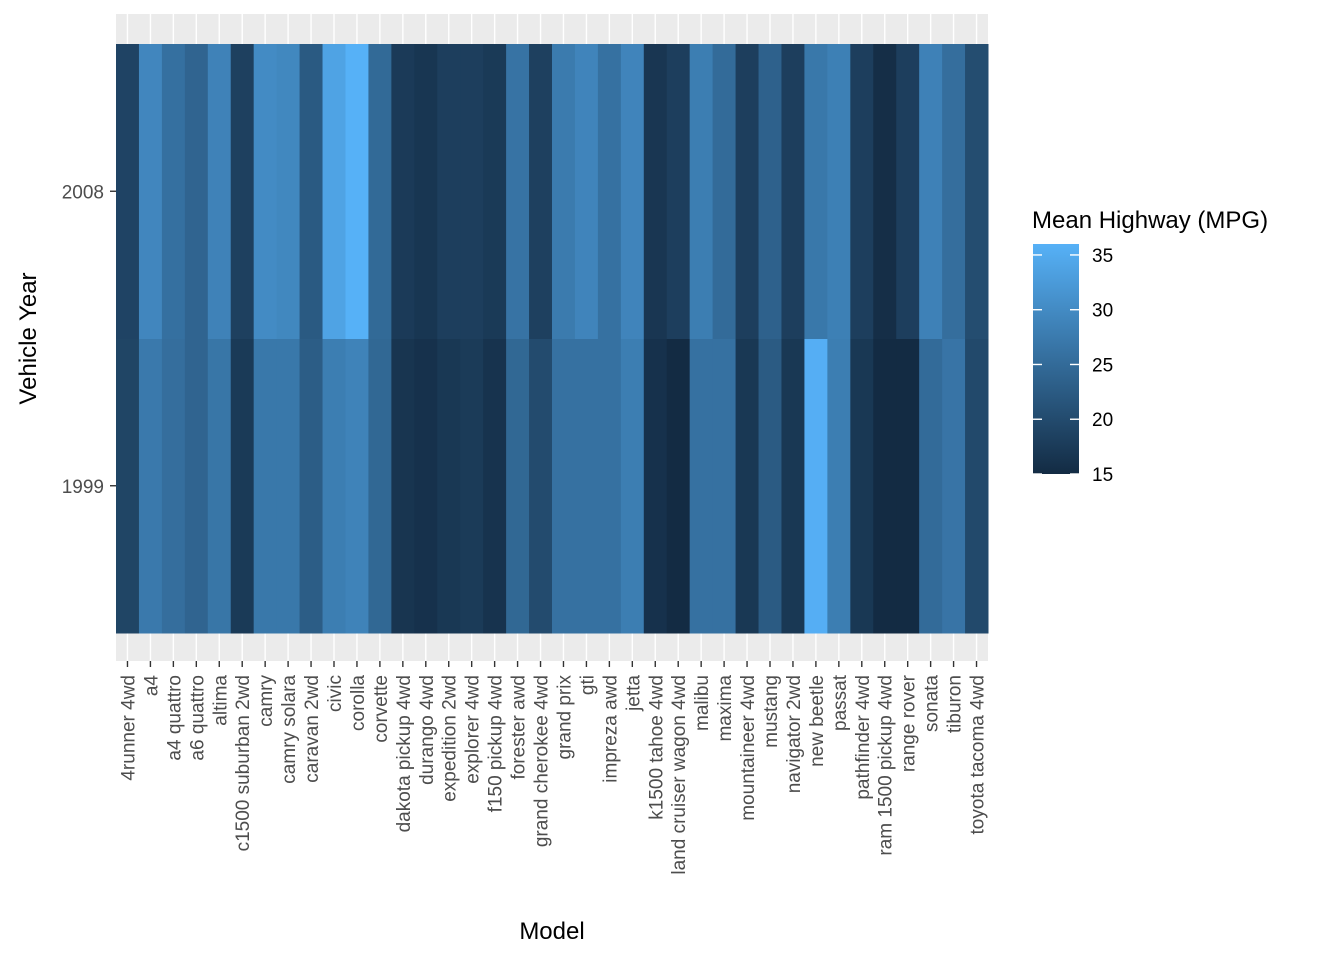 This screenshot has height=960, width=1344. I want to click on colorbar, so click(1056, 359).